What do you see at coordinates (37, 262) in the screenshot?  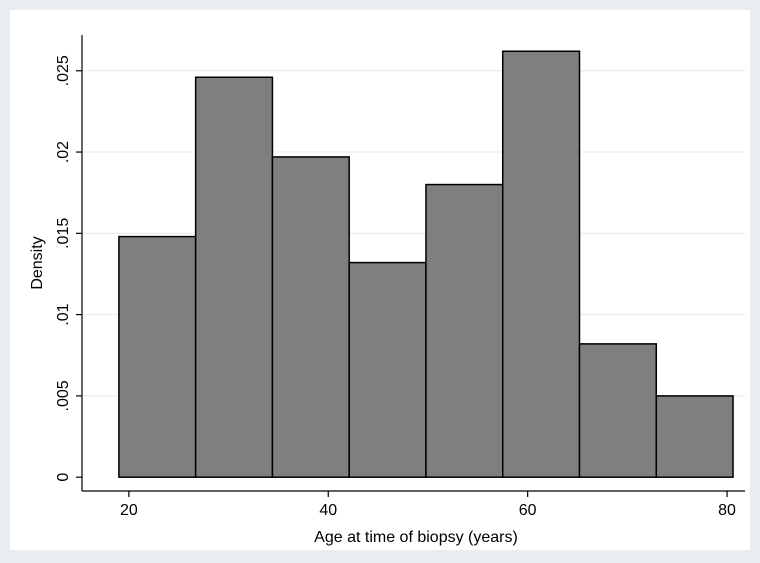 I see `y-axis-title: Density` at bounding box center [37, 262].